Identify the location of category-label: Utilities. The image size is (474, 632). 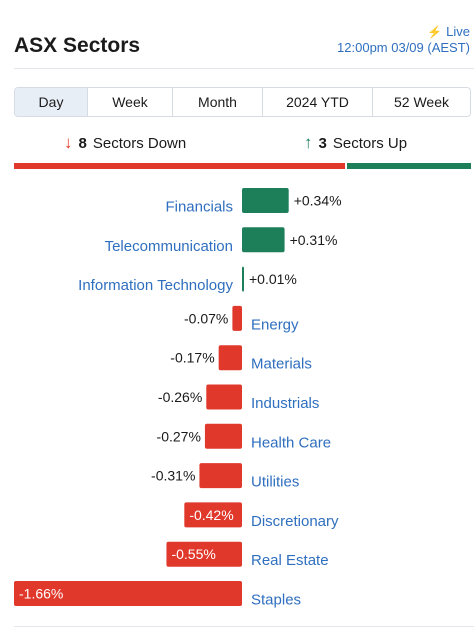
(275, 482).